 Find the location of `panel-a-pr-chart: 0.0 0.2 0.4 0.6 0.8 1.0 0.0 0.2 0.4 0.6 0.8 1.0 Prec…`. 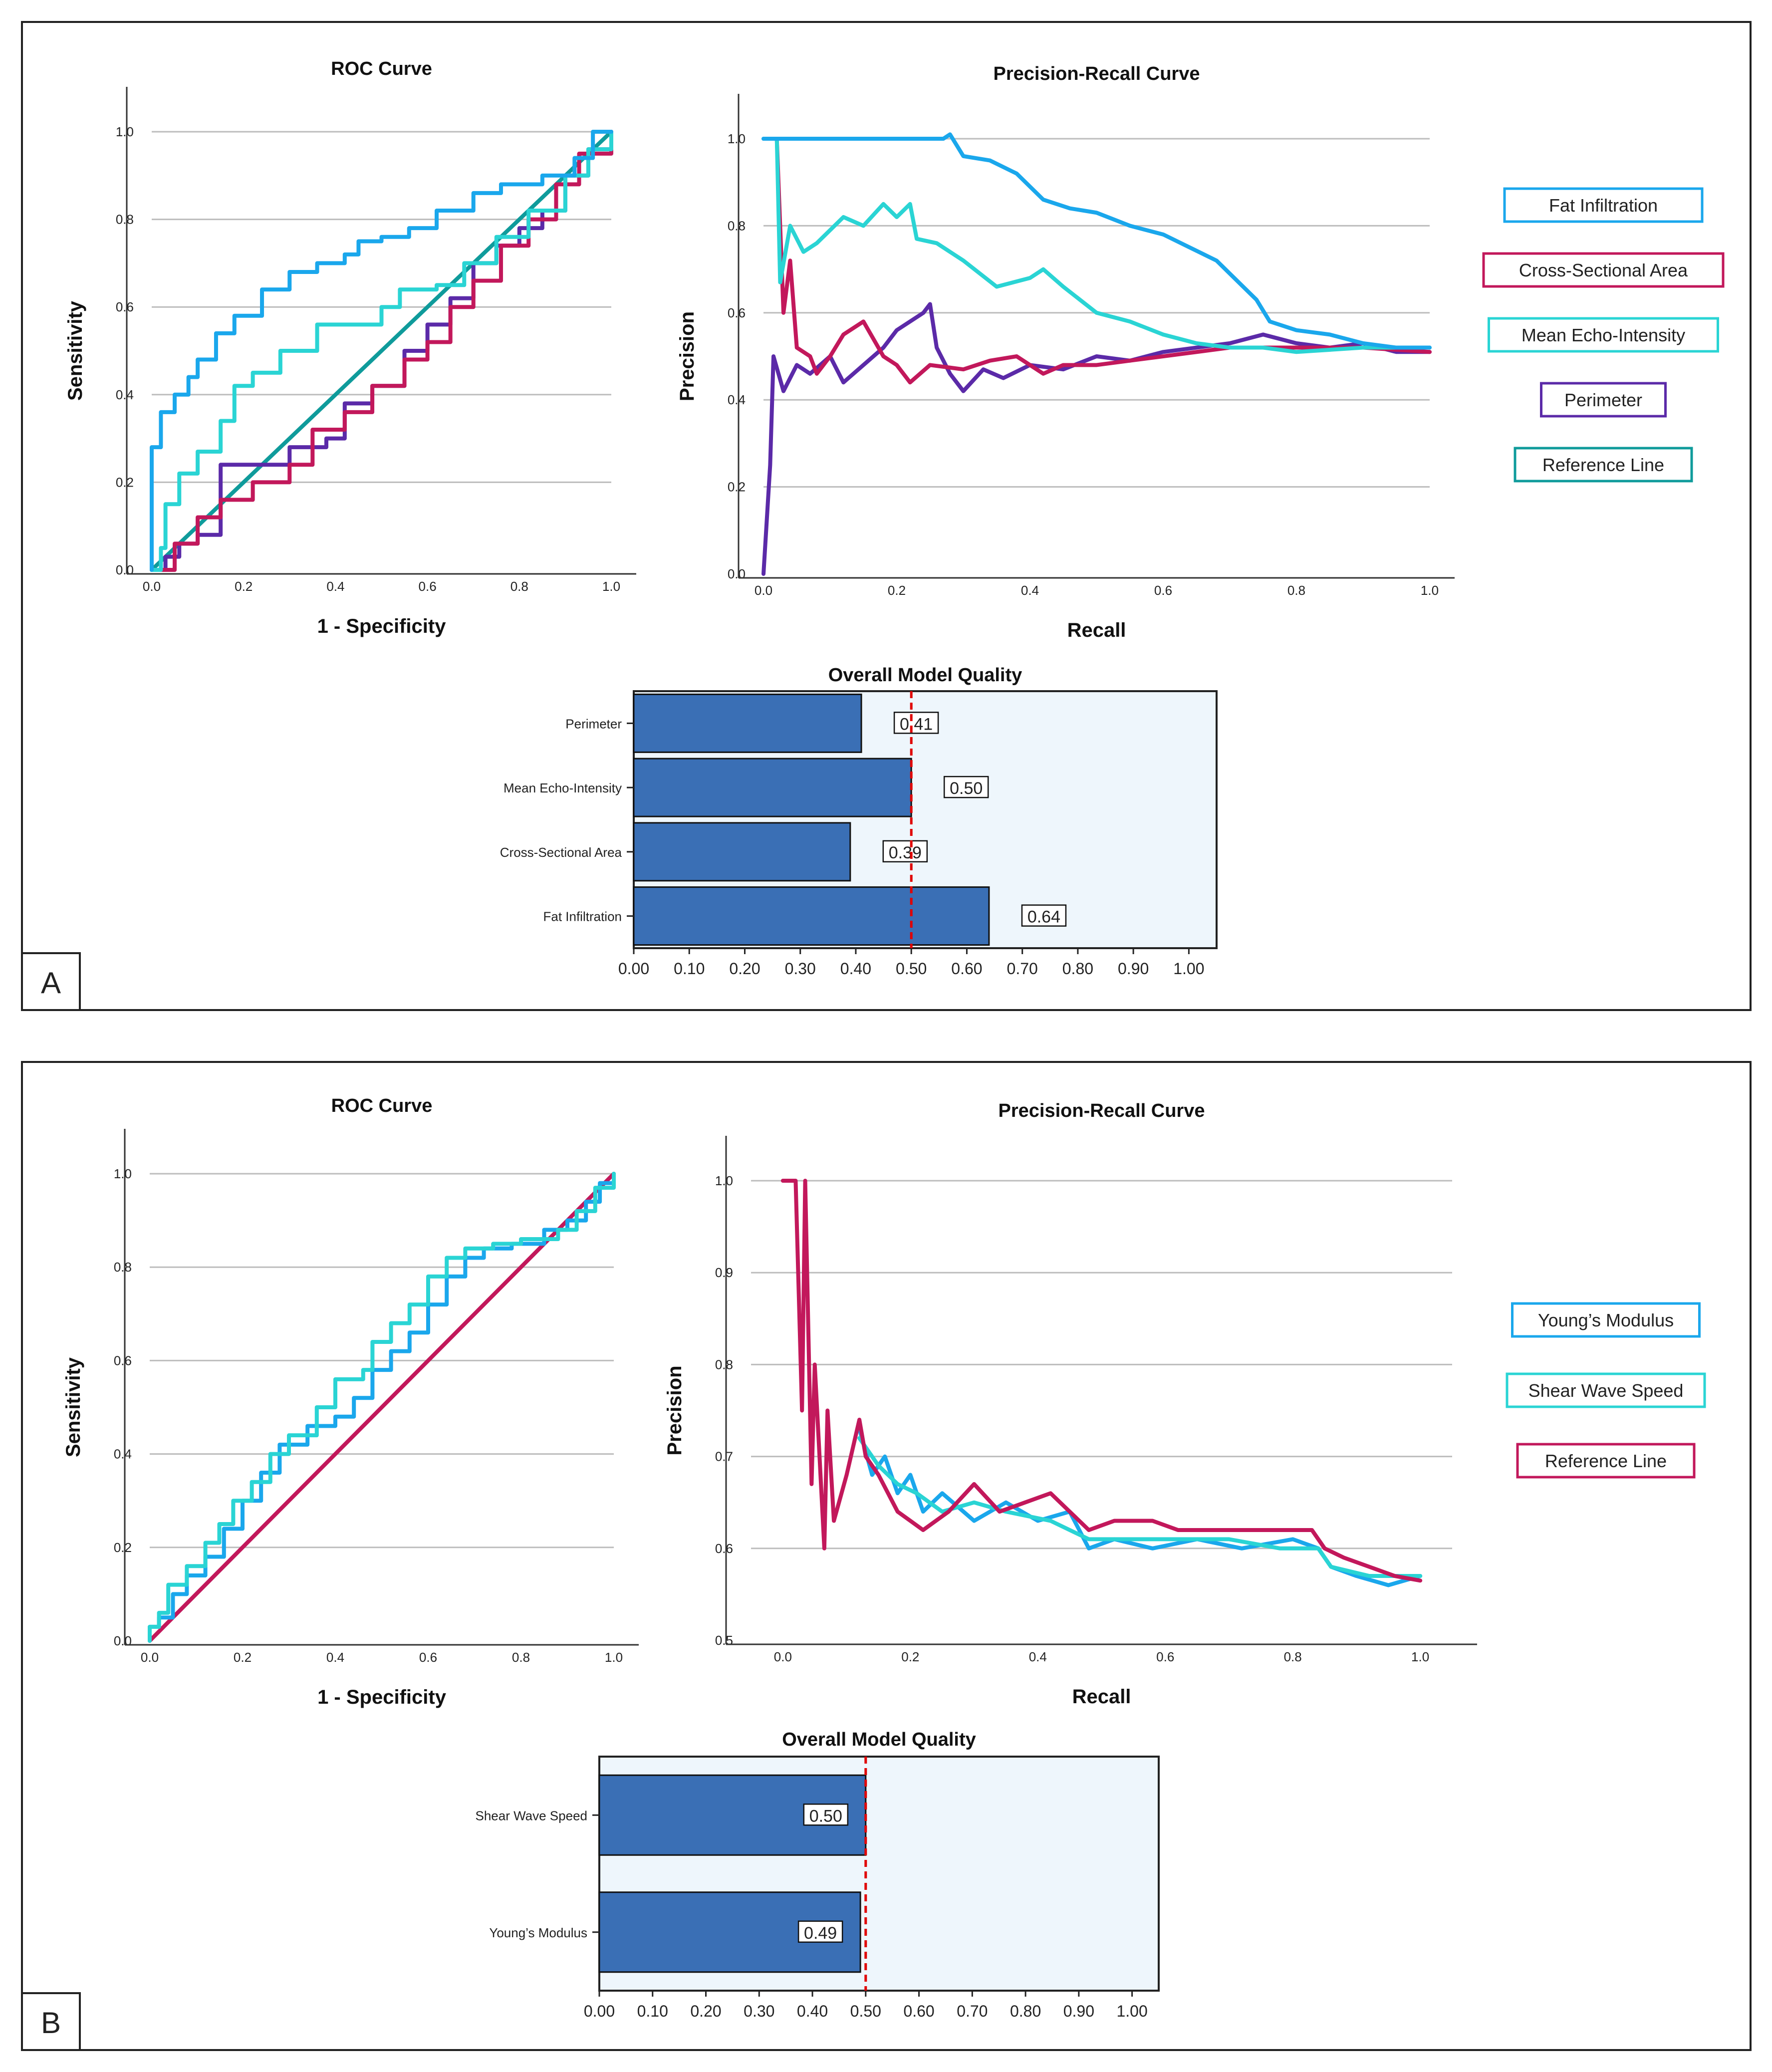

panel-a-pr-chart: 0.0 0.2 0.4 0.6 0.8 1.0 0.0 0.2 0.4 0.6 0.8 1.0 Prec… is located at coordinates (1065, 352).